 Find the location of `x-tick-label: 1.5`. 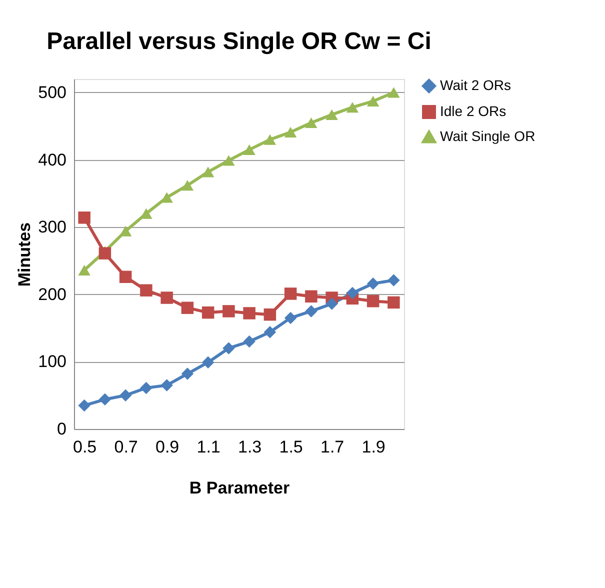

x-tick-label: 1.5 is located at coordinates (291, 447).